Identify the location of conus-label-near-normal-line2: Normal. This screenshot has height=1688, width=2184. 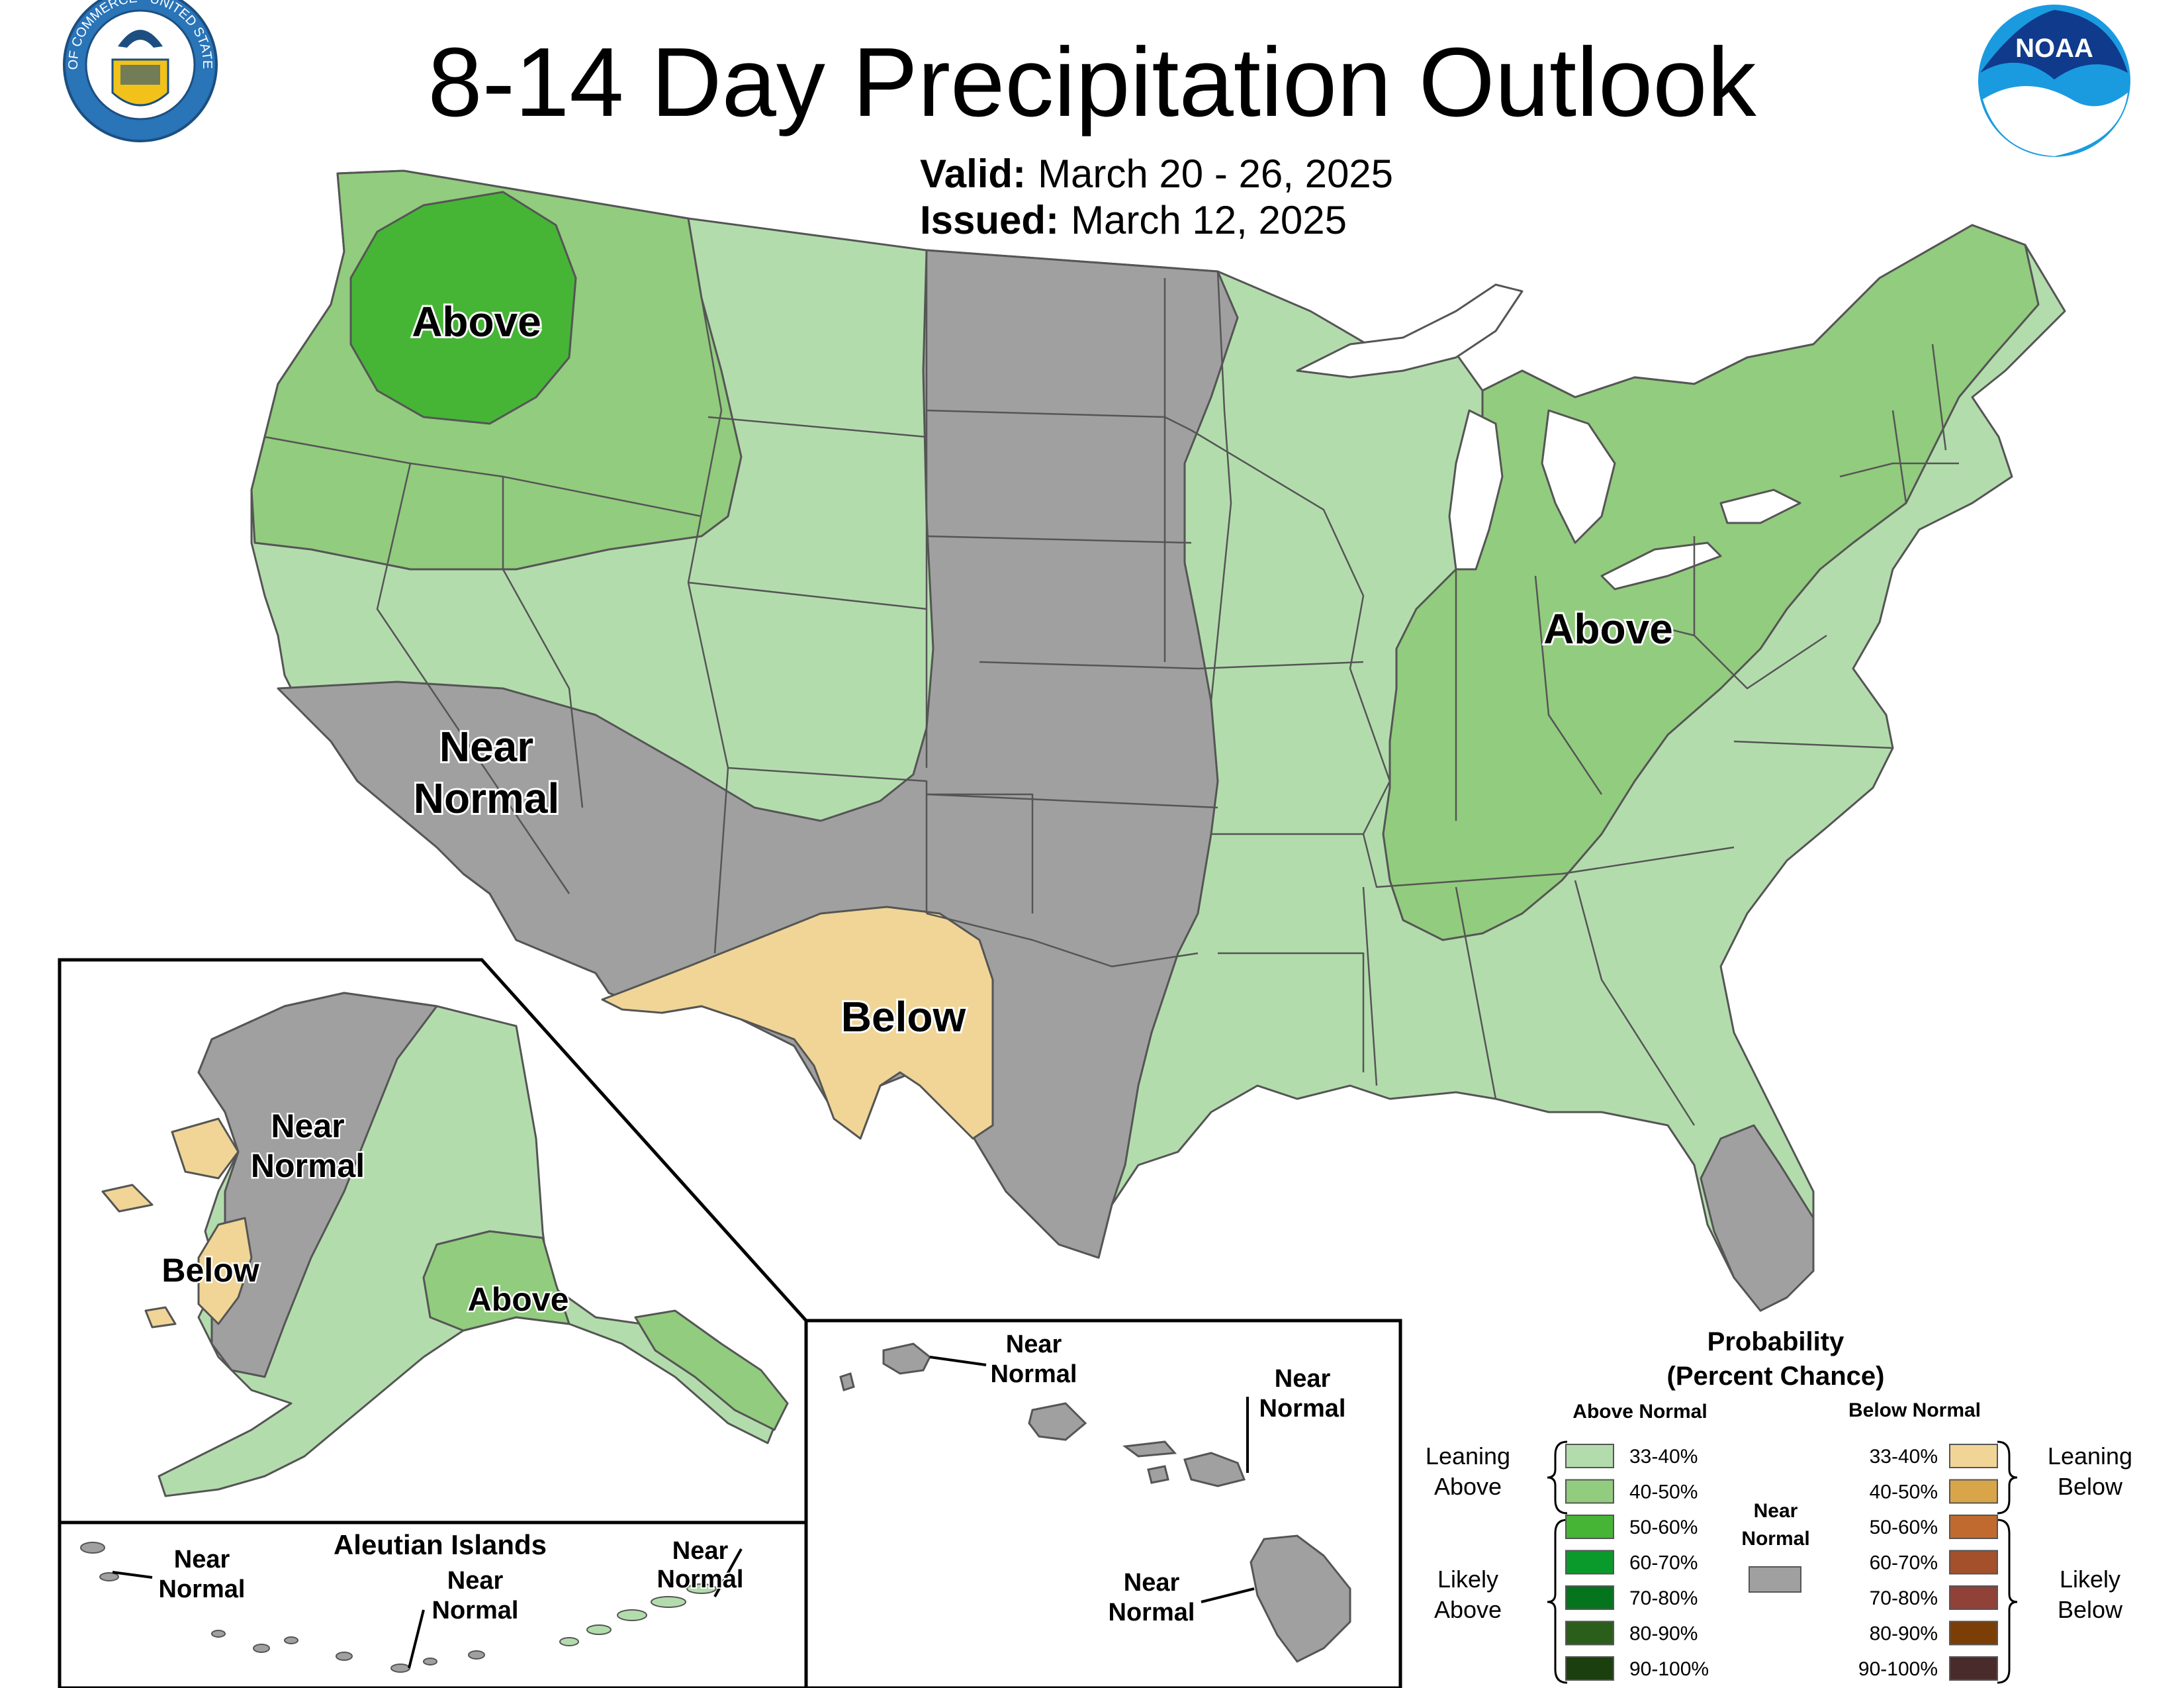
(487, 798).